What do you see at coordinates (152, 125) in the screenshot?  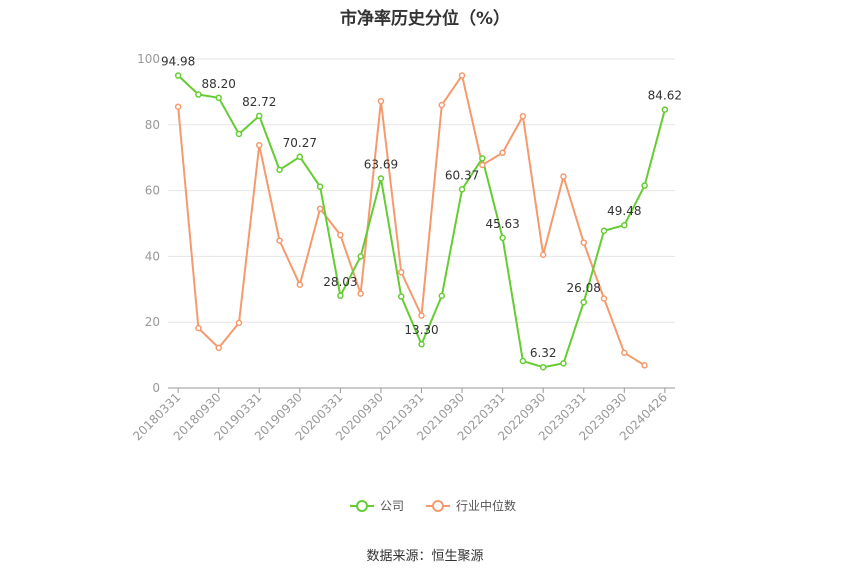 I see `y-tick-label: 80` at bounding box center [152, 125].